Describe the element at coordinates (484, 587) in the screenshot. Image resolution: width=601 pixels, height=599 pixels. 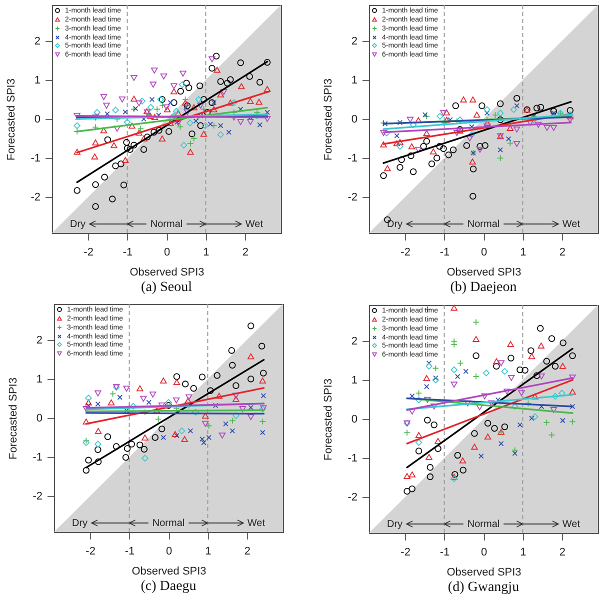
I see `text: (d) Gwangju` at that location.